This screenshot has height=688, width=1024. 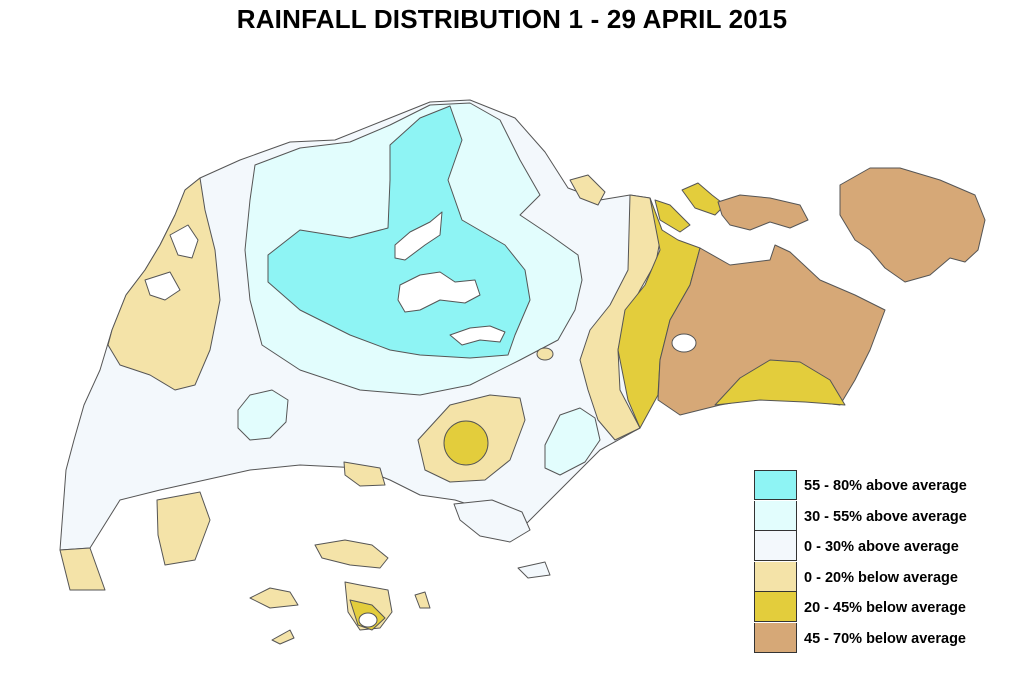 What do you see at coordinates (572, 441) in the screenshot?
I see `zone-30-55-above-south` at bounding box center [572, 441].